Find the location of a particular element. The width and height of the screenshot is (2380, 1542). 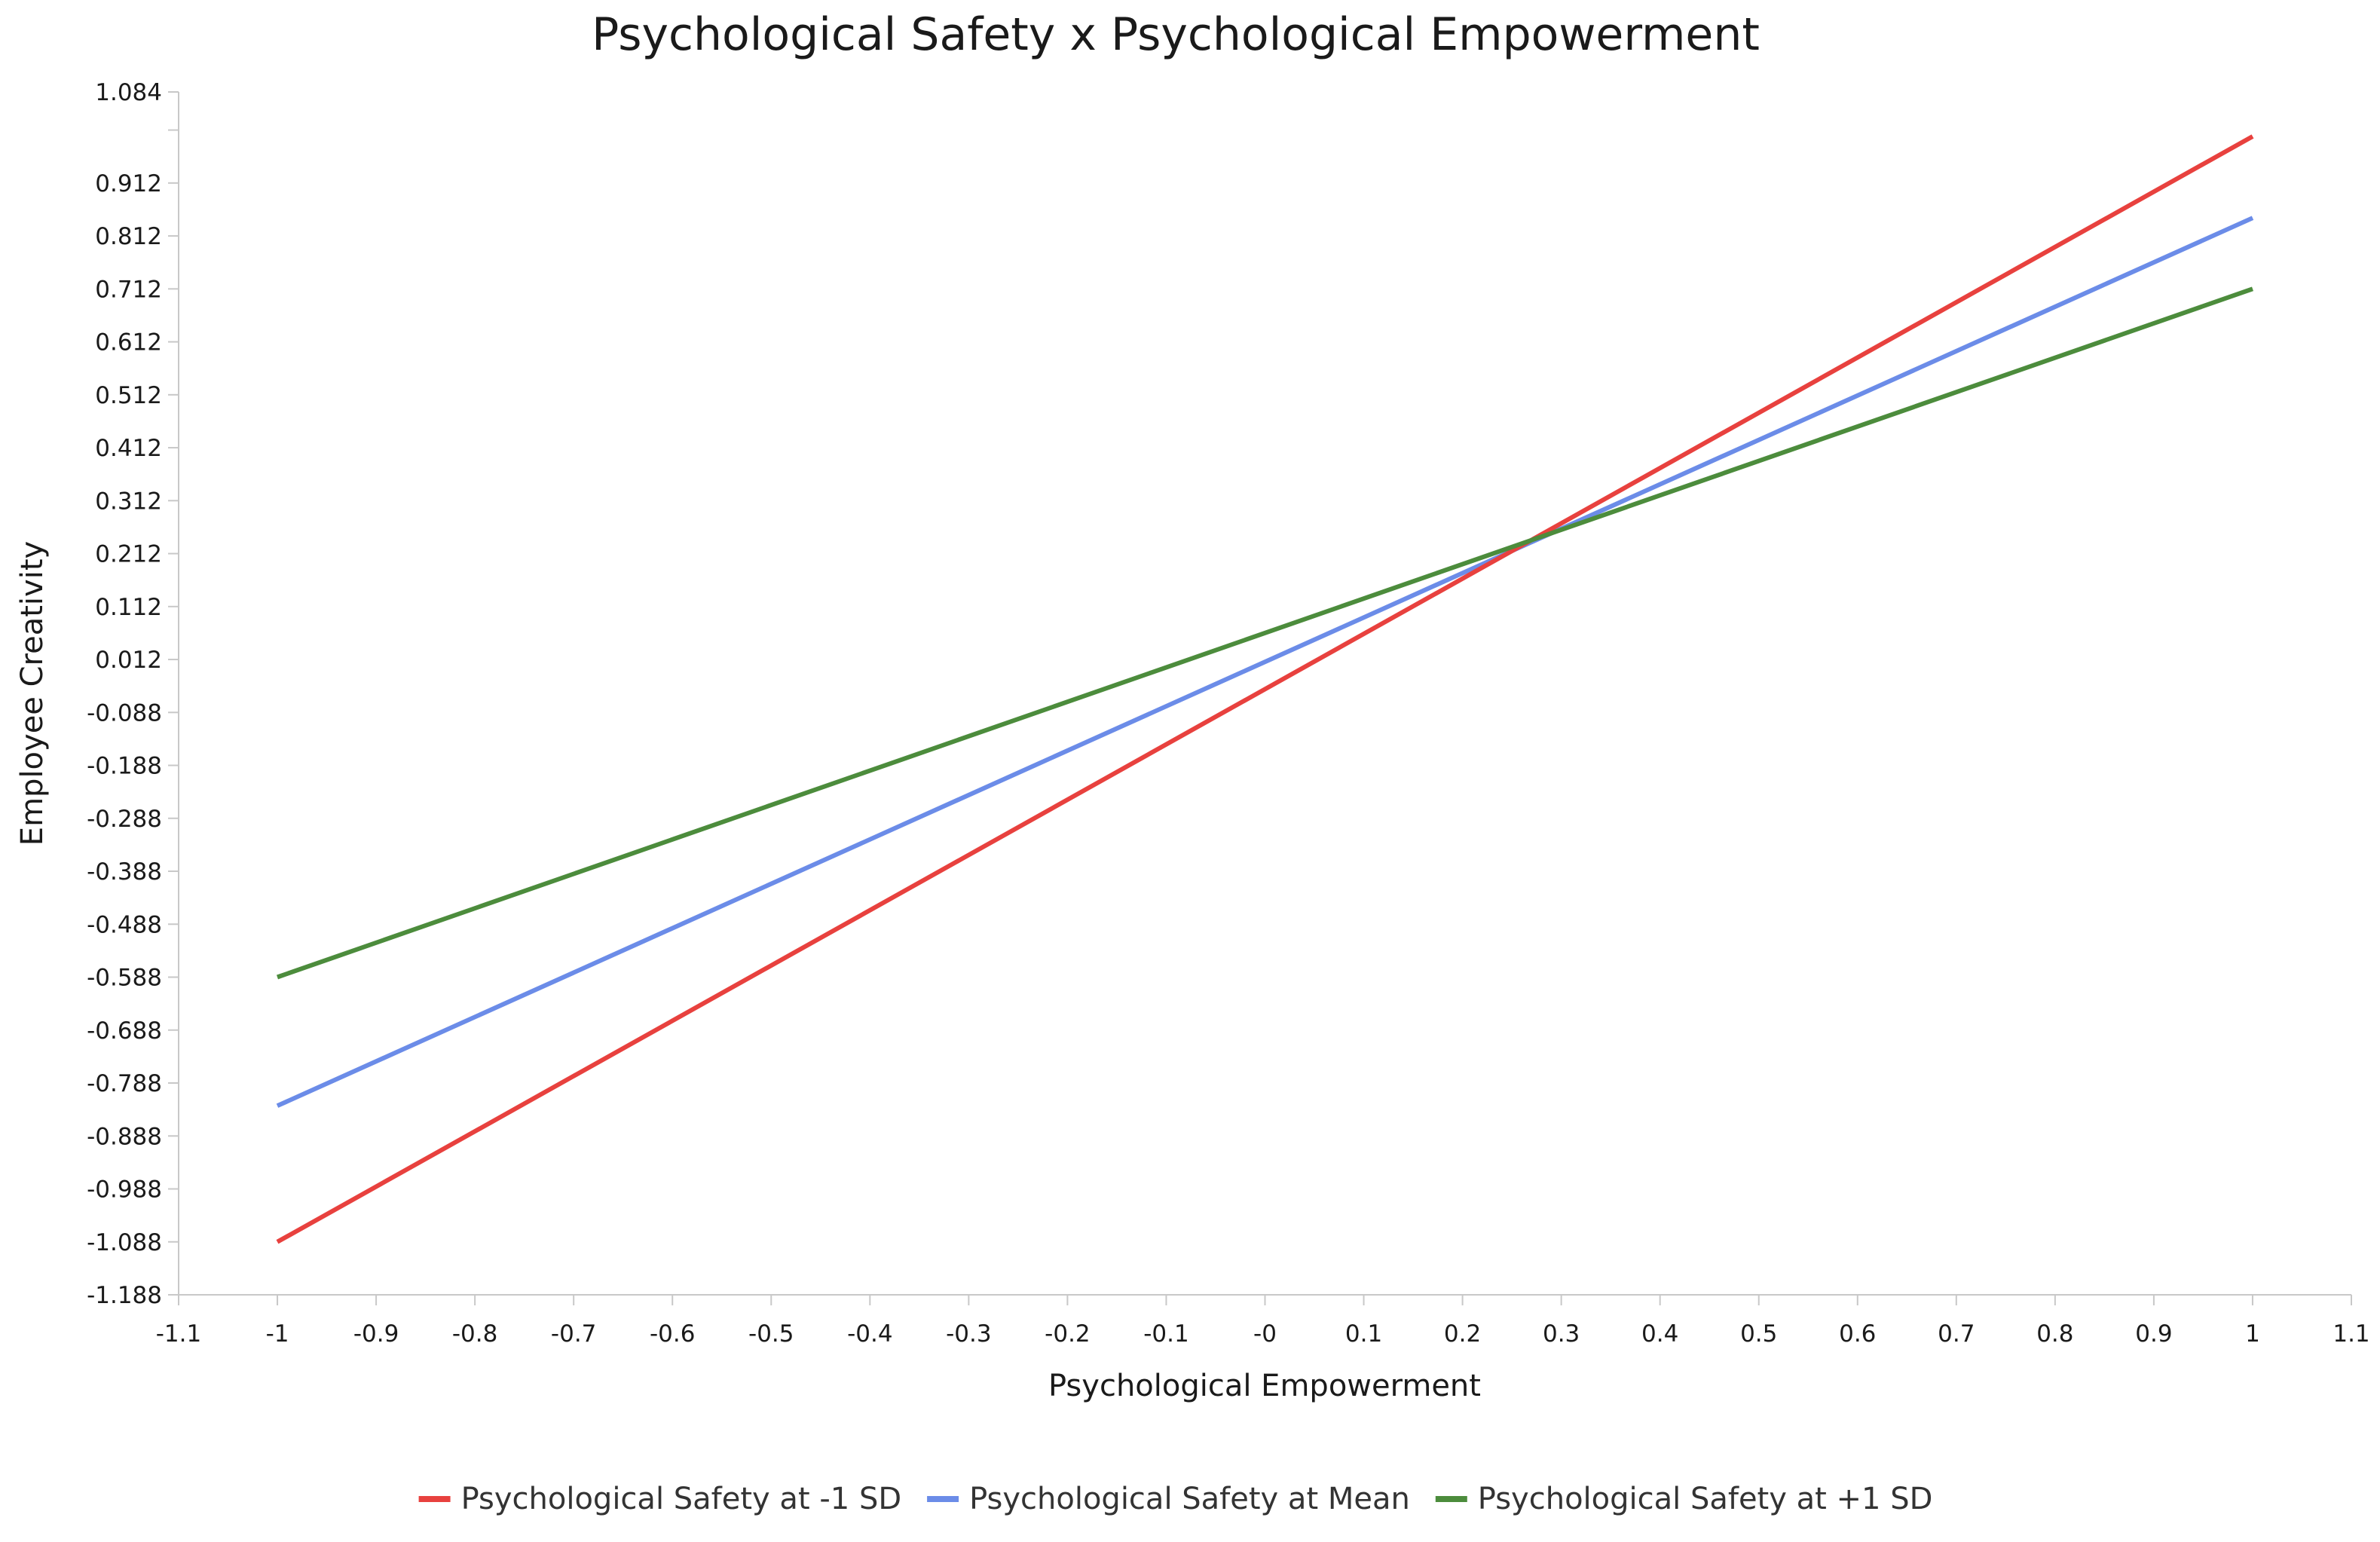

y-tick-label: -0.488 is located at coordinates (124, 924).